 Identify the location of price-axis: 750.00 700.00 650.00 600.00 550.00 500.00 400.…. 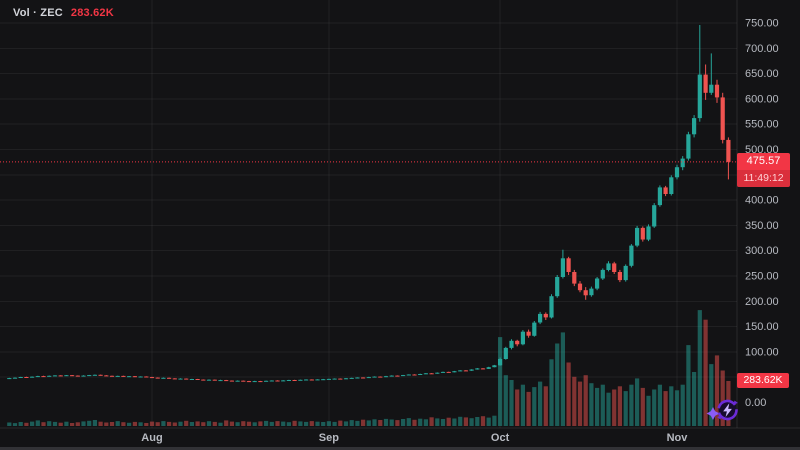
(762, 214).